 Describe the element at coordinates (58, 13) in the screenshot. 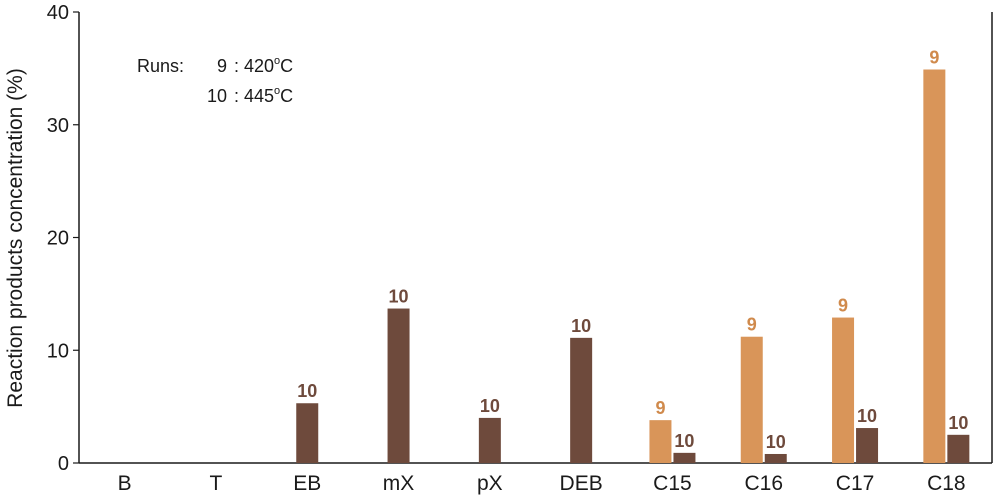

I see `y-tick-label: 40` at that location.